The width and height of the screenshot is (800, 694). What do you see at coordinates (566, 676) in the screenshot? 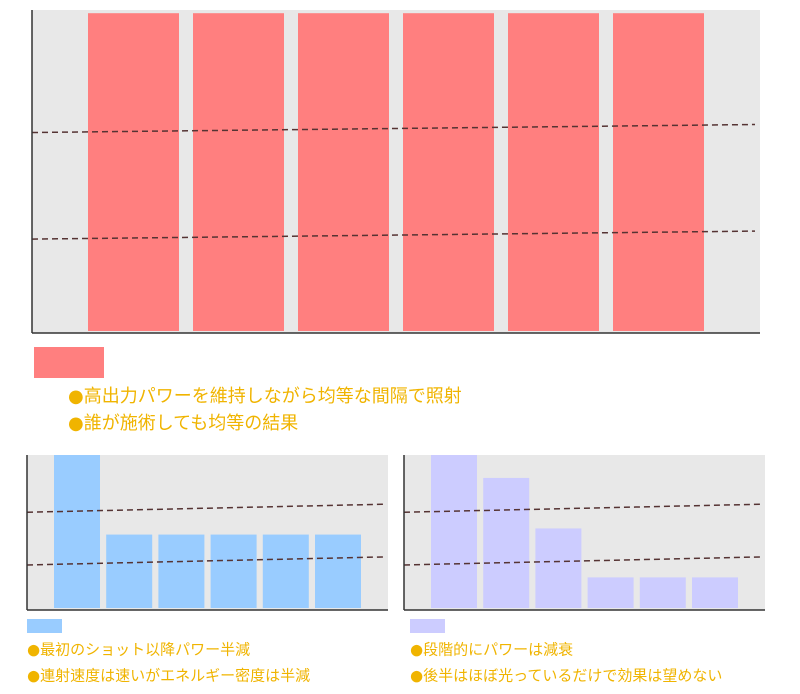
I see `note: ●後半はほぼ光っているだけで効果は望めない` at bounding box center [566, 676].